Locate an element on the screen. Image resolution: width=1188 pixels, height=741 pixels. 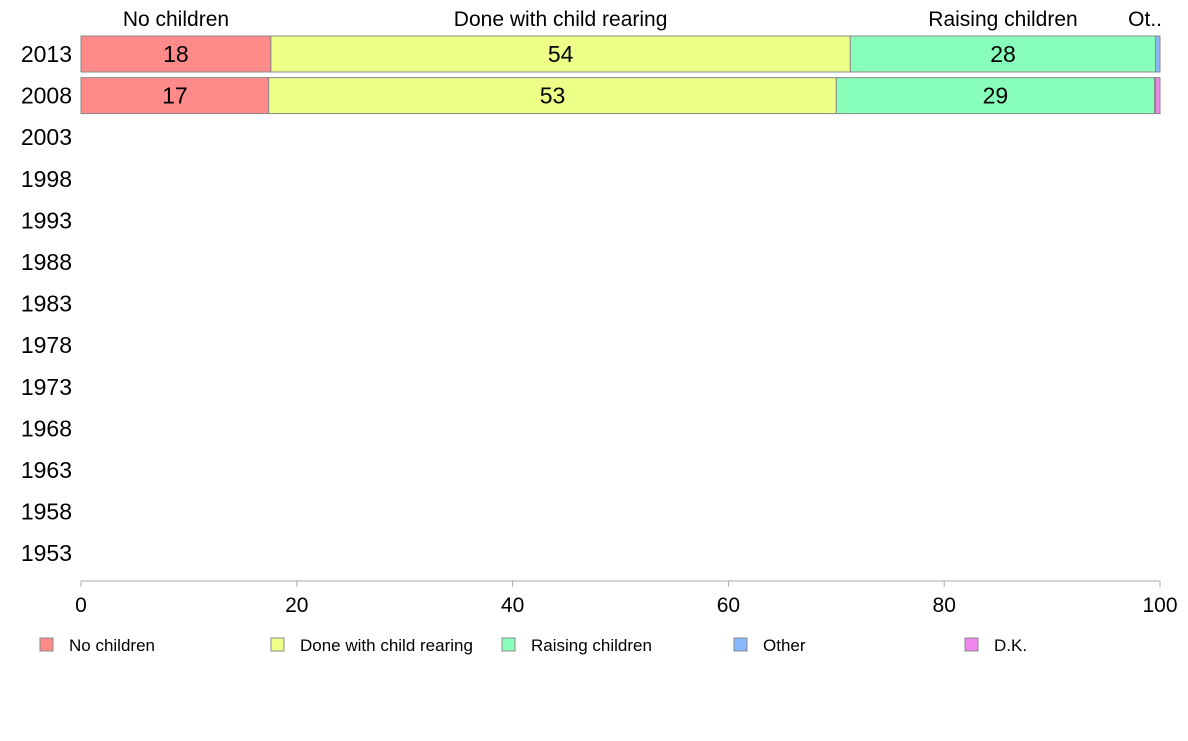
year-label: 1953 is located at coordinates (46, 553).